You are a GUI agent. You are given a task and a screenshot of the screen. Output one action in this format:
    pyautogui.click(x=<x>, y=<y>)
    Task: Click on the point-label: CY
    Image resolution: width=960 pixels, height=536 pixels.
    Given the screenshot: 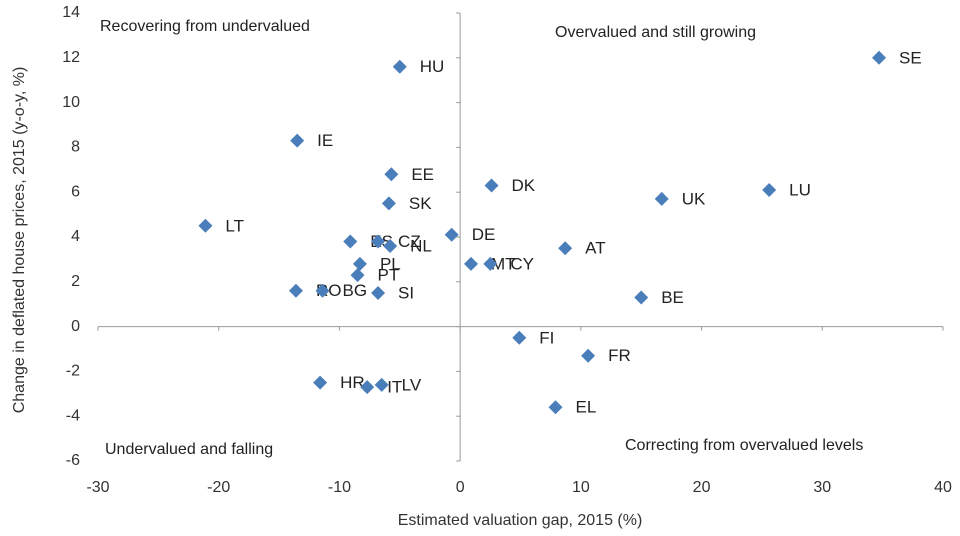 What is the action you would take?
    pyautogui.click(x=522, y=263)
    